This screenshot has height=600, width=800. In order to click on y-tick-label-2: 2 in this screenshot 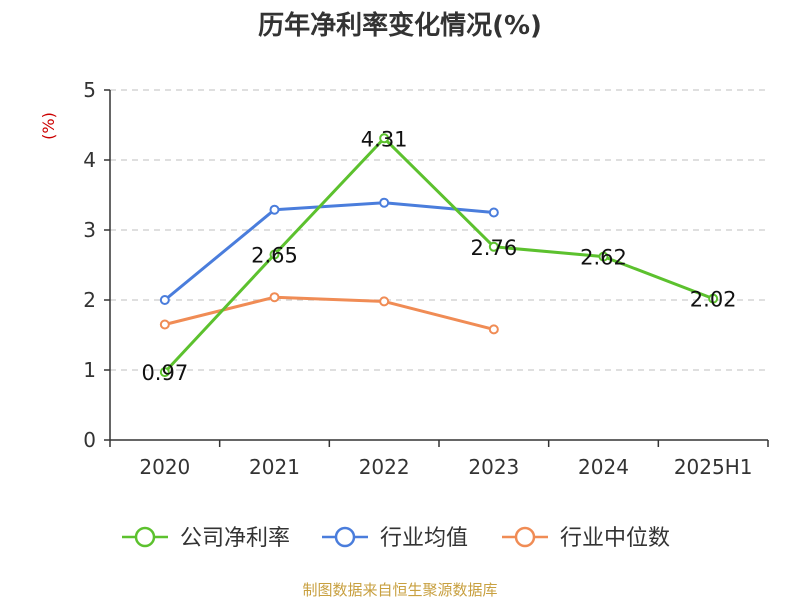, I will do `click(89, 300)`.